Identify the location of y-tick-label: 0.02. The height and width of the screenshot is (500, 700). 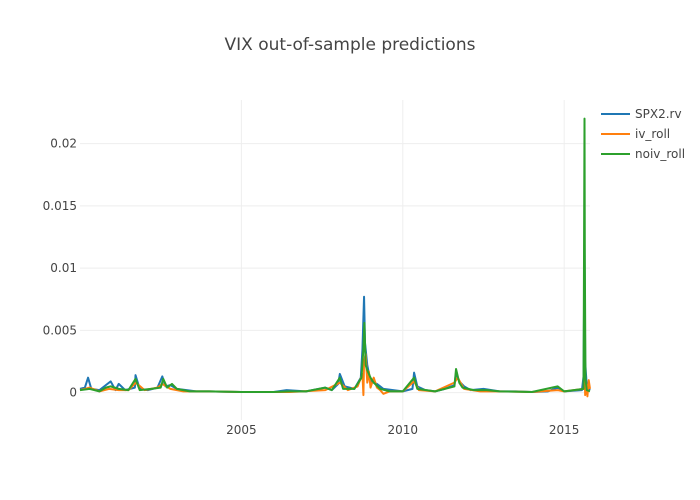
(63, 144).